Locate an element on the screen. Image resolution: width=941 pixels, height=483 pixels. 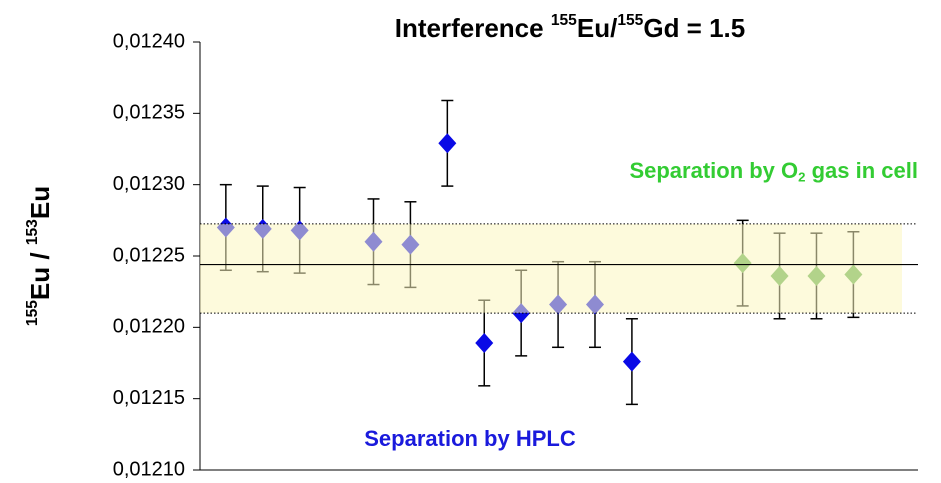
uncertainty-band is located at coordinates (551, 268).